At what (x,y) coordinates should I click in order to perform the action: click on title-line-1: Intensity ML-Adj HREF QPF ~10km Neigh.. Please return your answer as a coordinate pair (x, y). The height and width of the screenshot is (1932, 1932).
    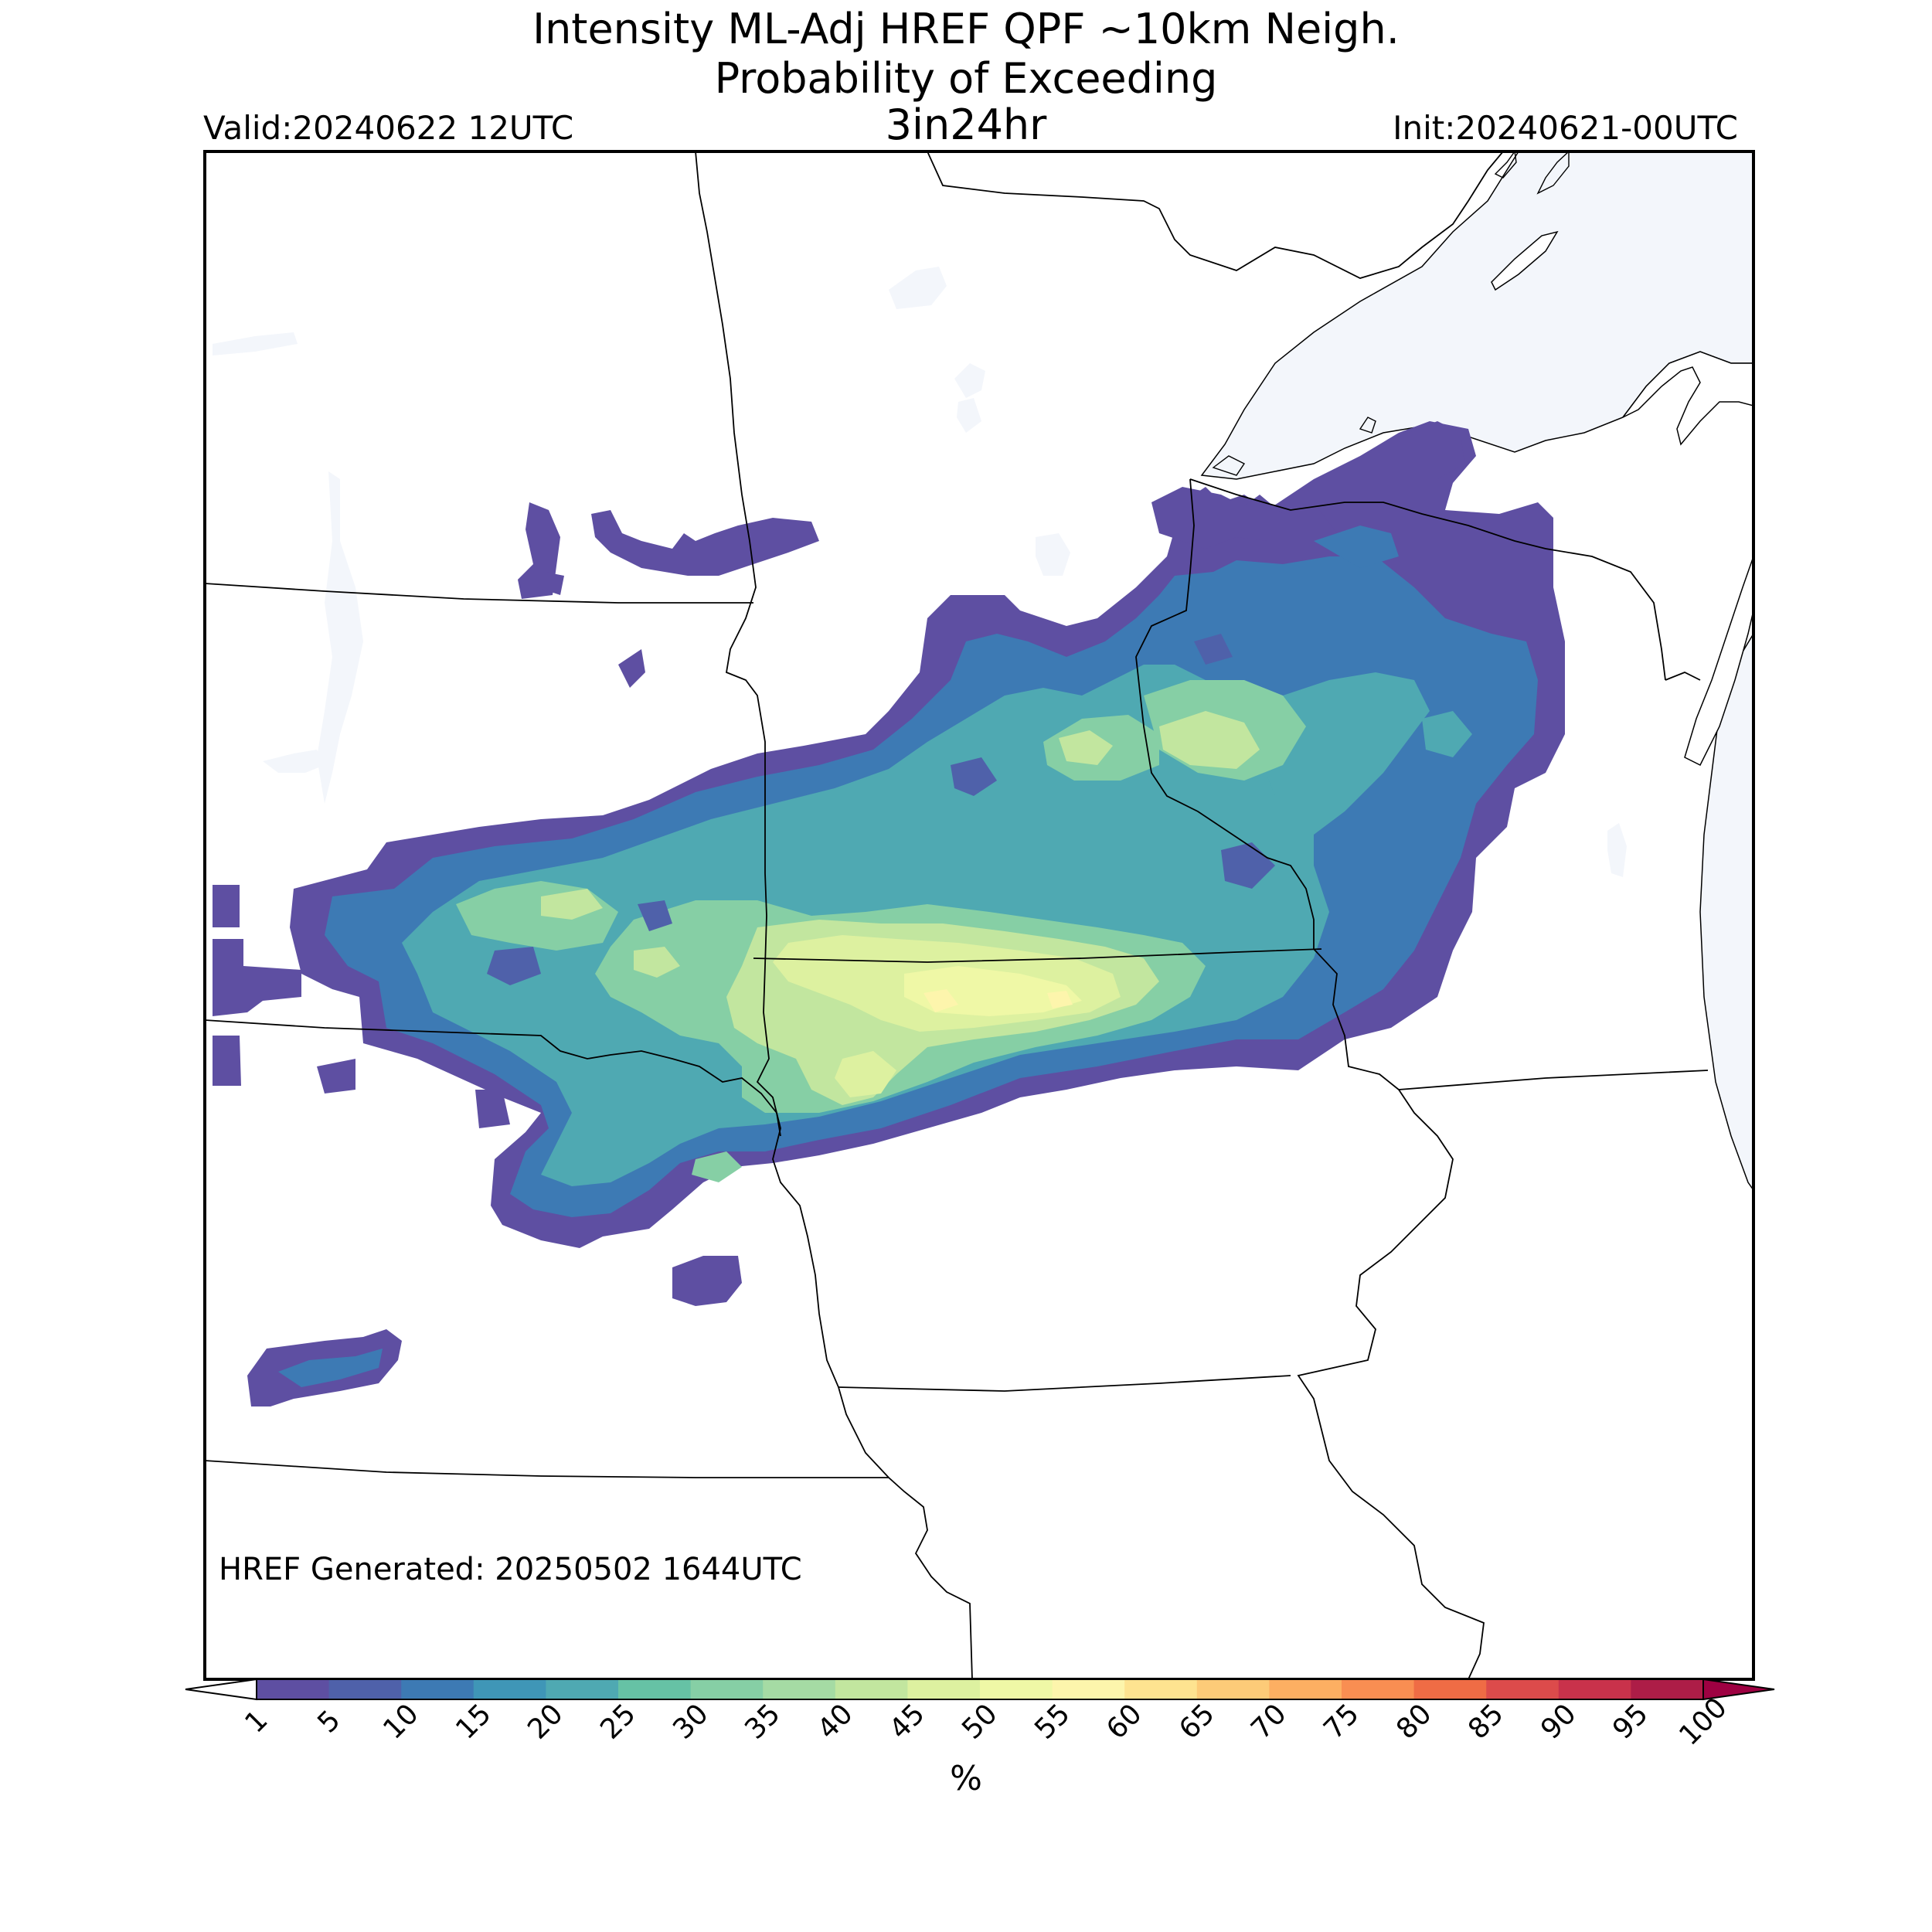
    Looking at the image, I should click on (966, 29).